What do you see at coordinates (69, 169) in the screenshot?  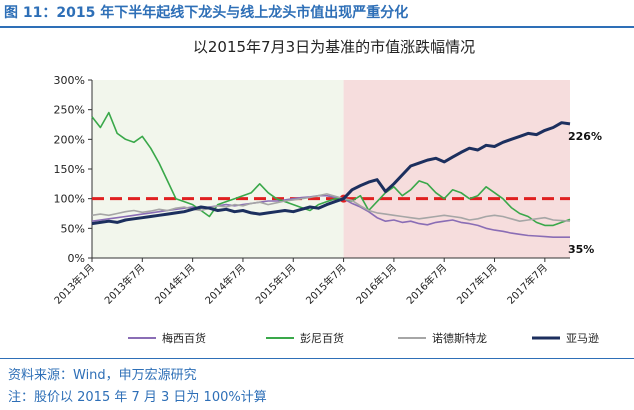 I see `y-tick-label: 150%` at bounding box center [69, 169].